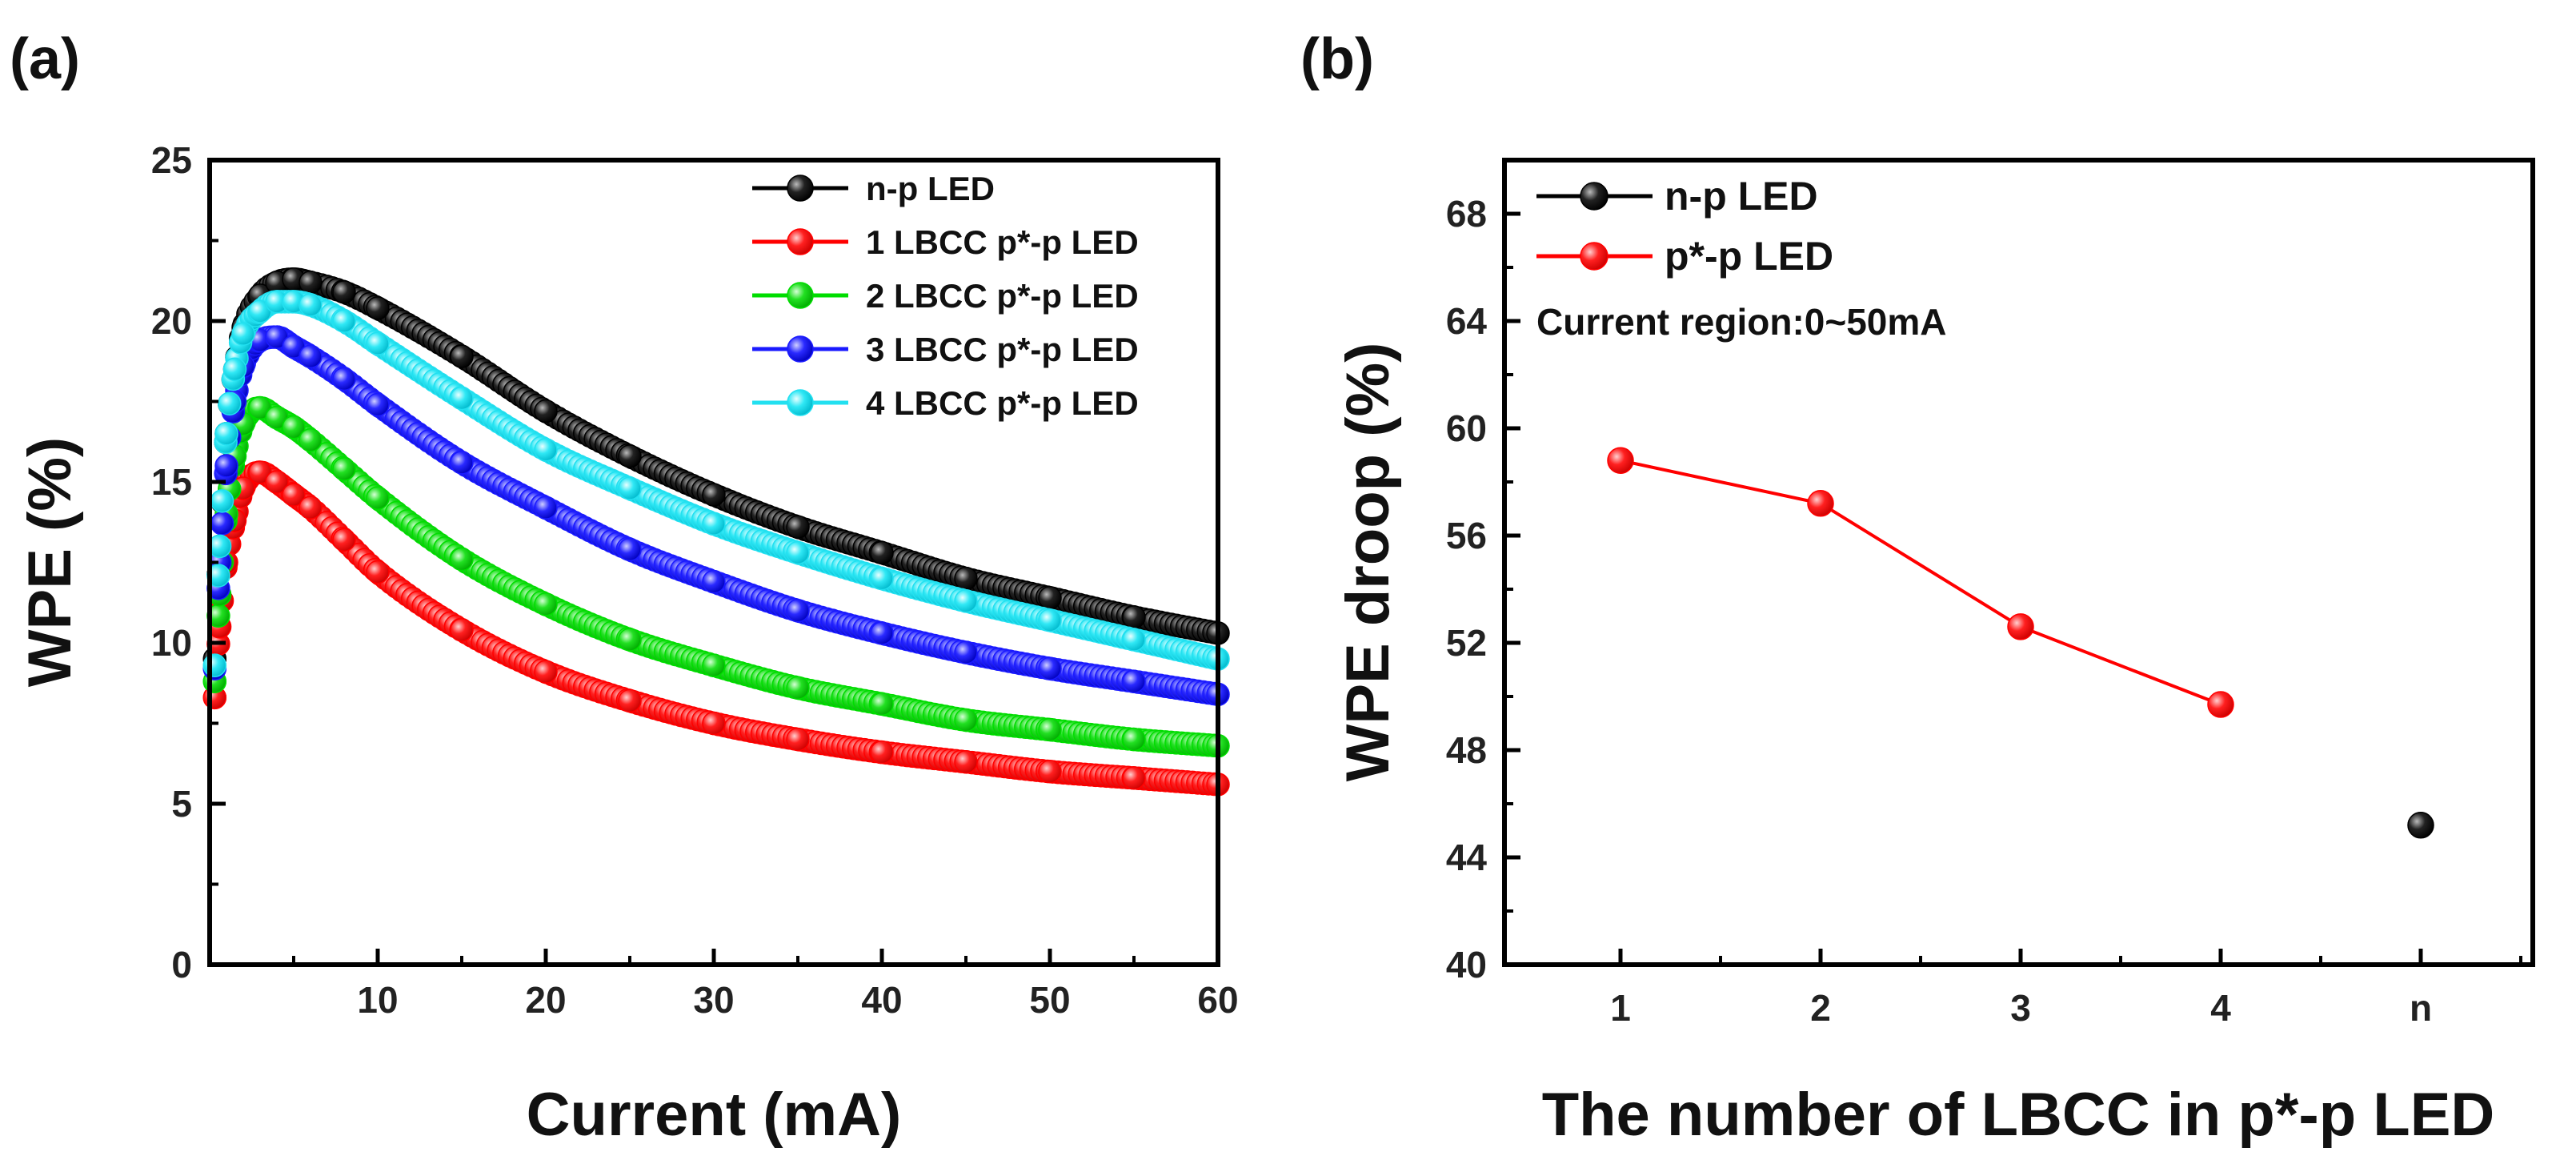 Image resolution: width=2576 pixels, height=1168 pixels. I want to click on a-data-point: 4 LBCC p*-p LED: 30 mA, 13.7%, so click(714, 524).